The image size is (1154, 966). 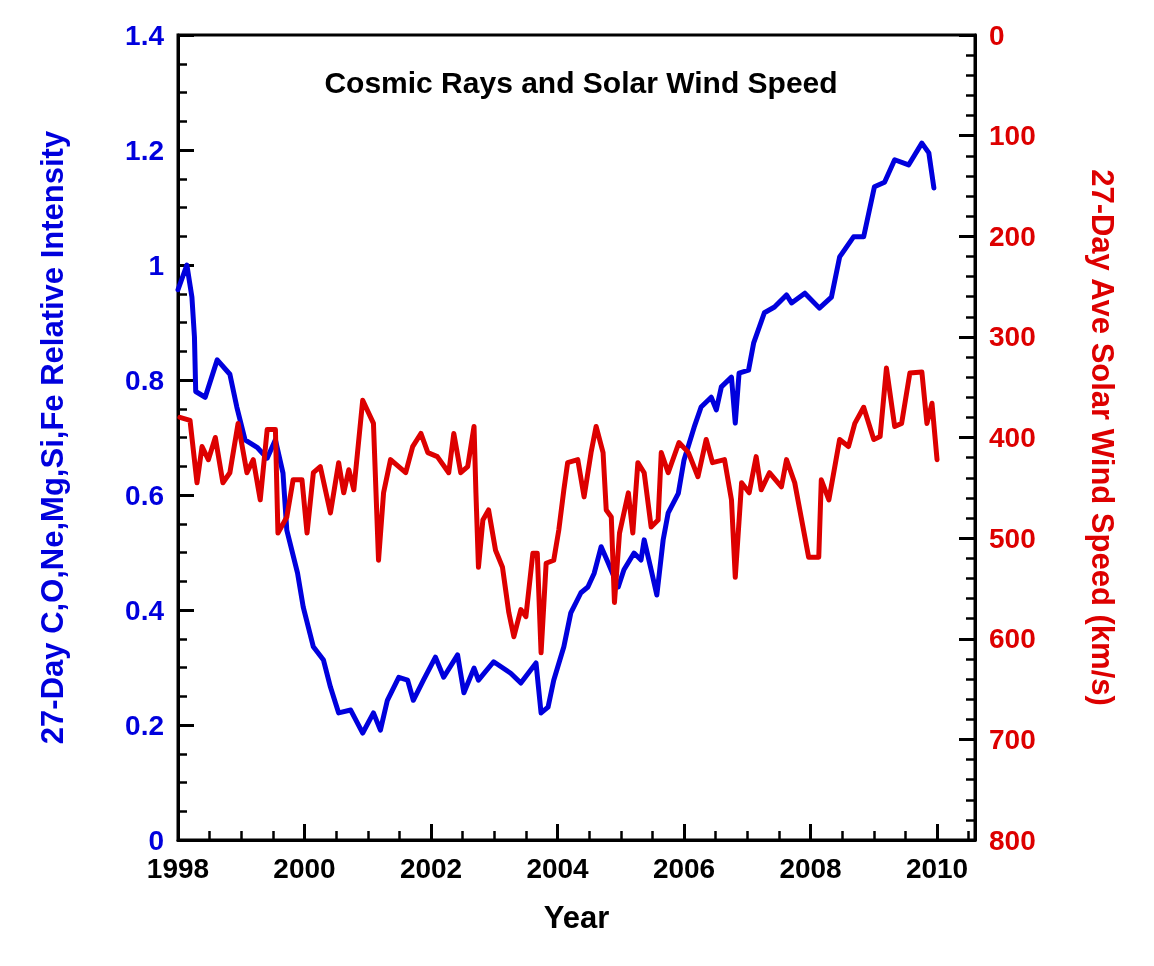 What do you see at coordinates (1012, 236) in the screenshot?
I see `y2-tick-label: 200` at bounding box center [1012, 236].